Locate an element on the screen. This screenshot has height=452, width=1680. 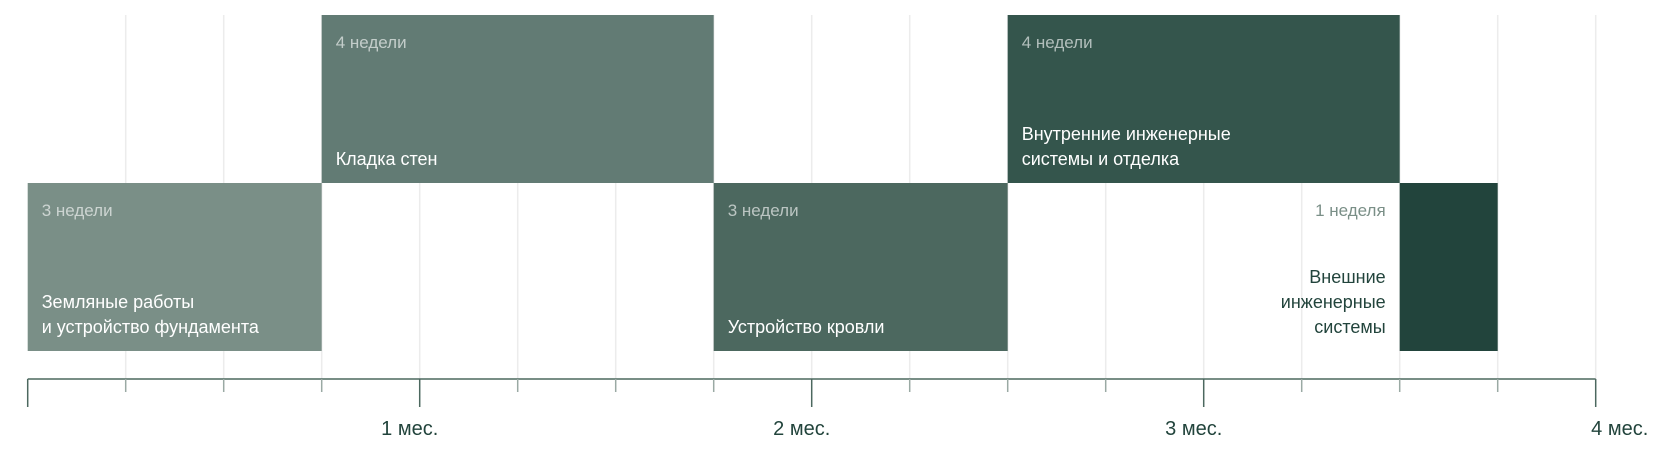
task-name-label: Внешние is located at coordinates (1347, 277).